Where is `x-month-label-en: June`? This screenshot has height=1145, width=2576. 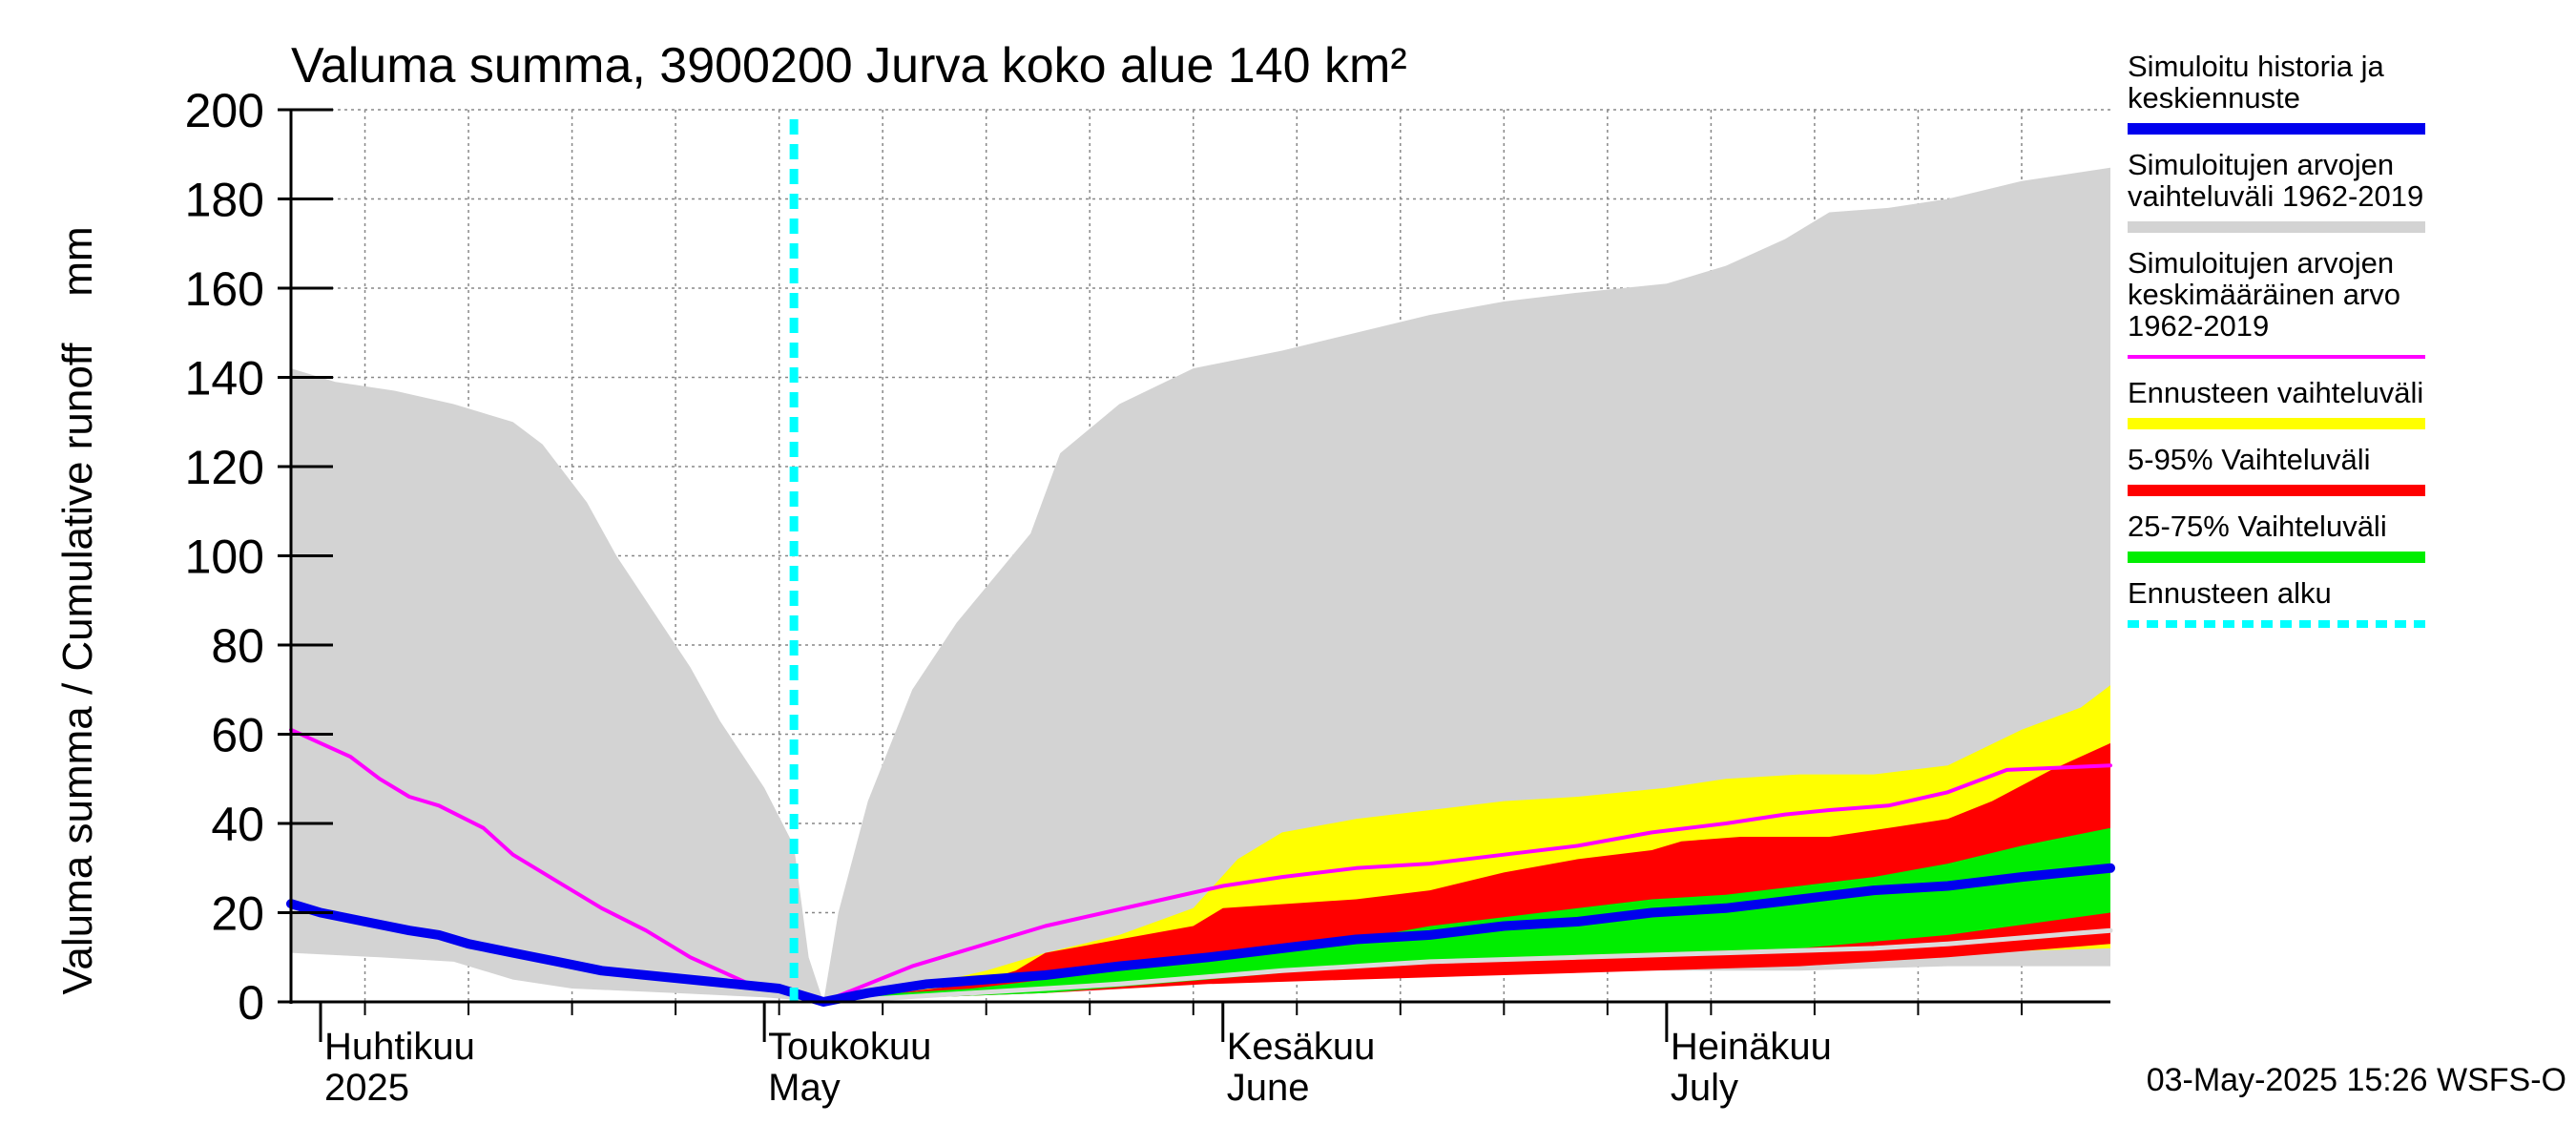 x-month-label-en: June is located at coordinates (1268, 1088).